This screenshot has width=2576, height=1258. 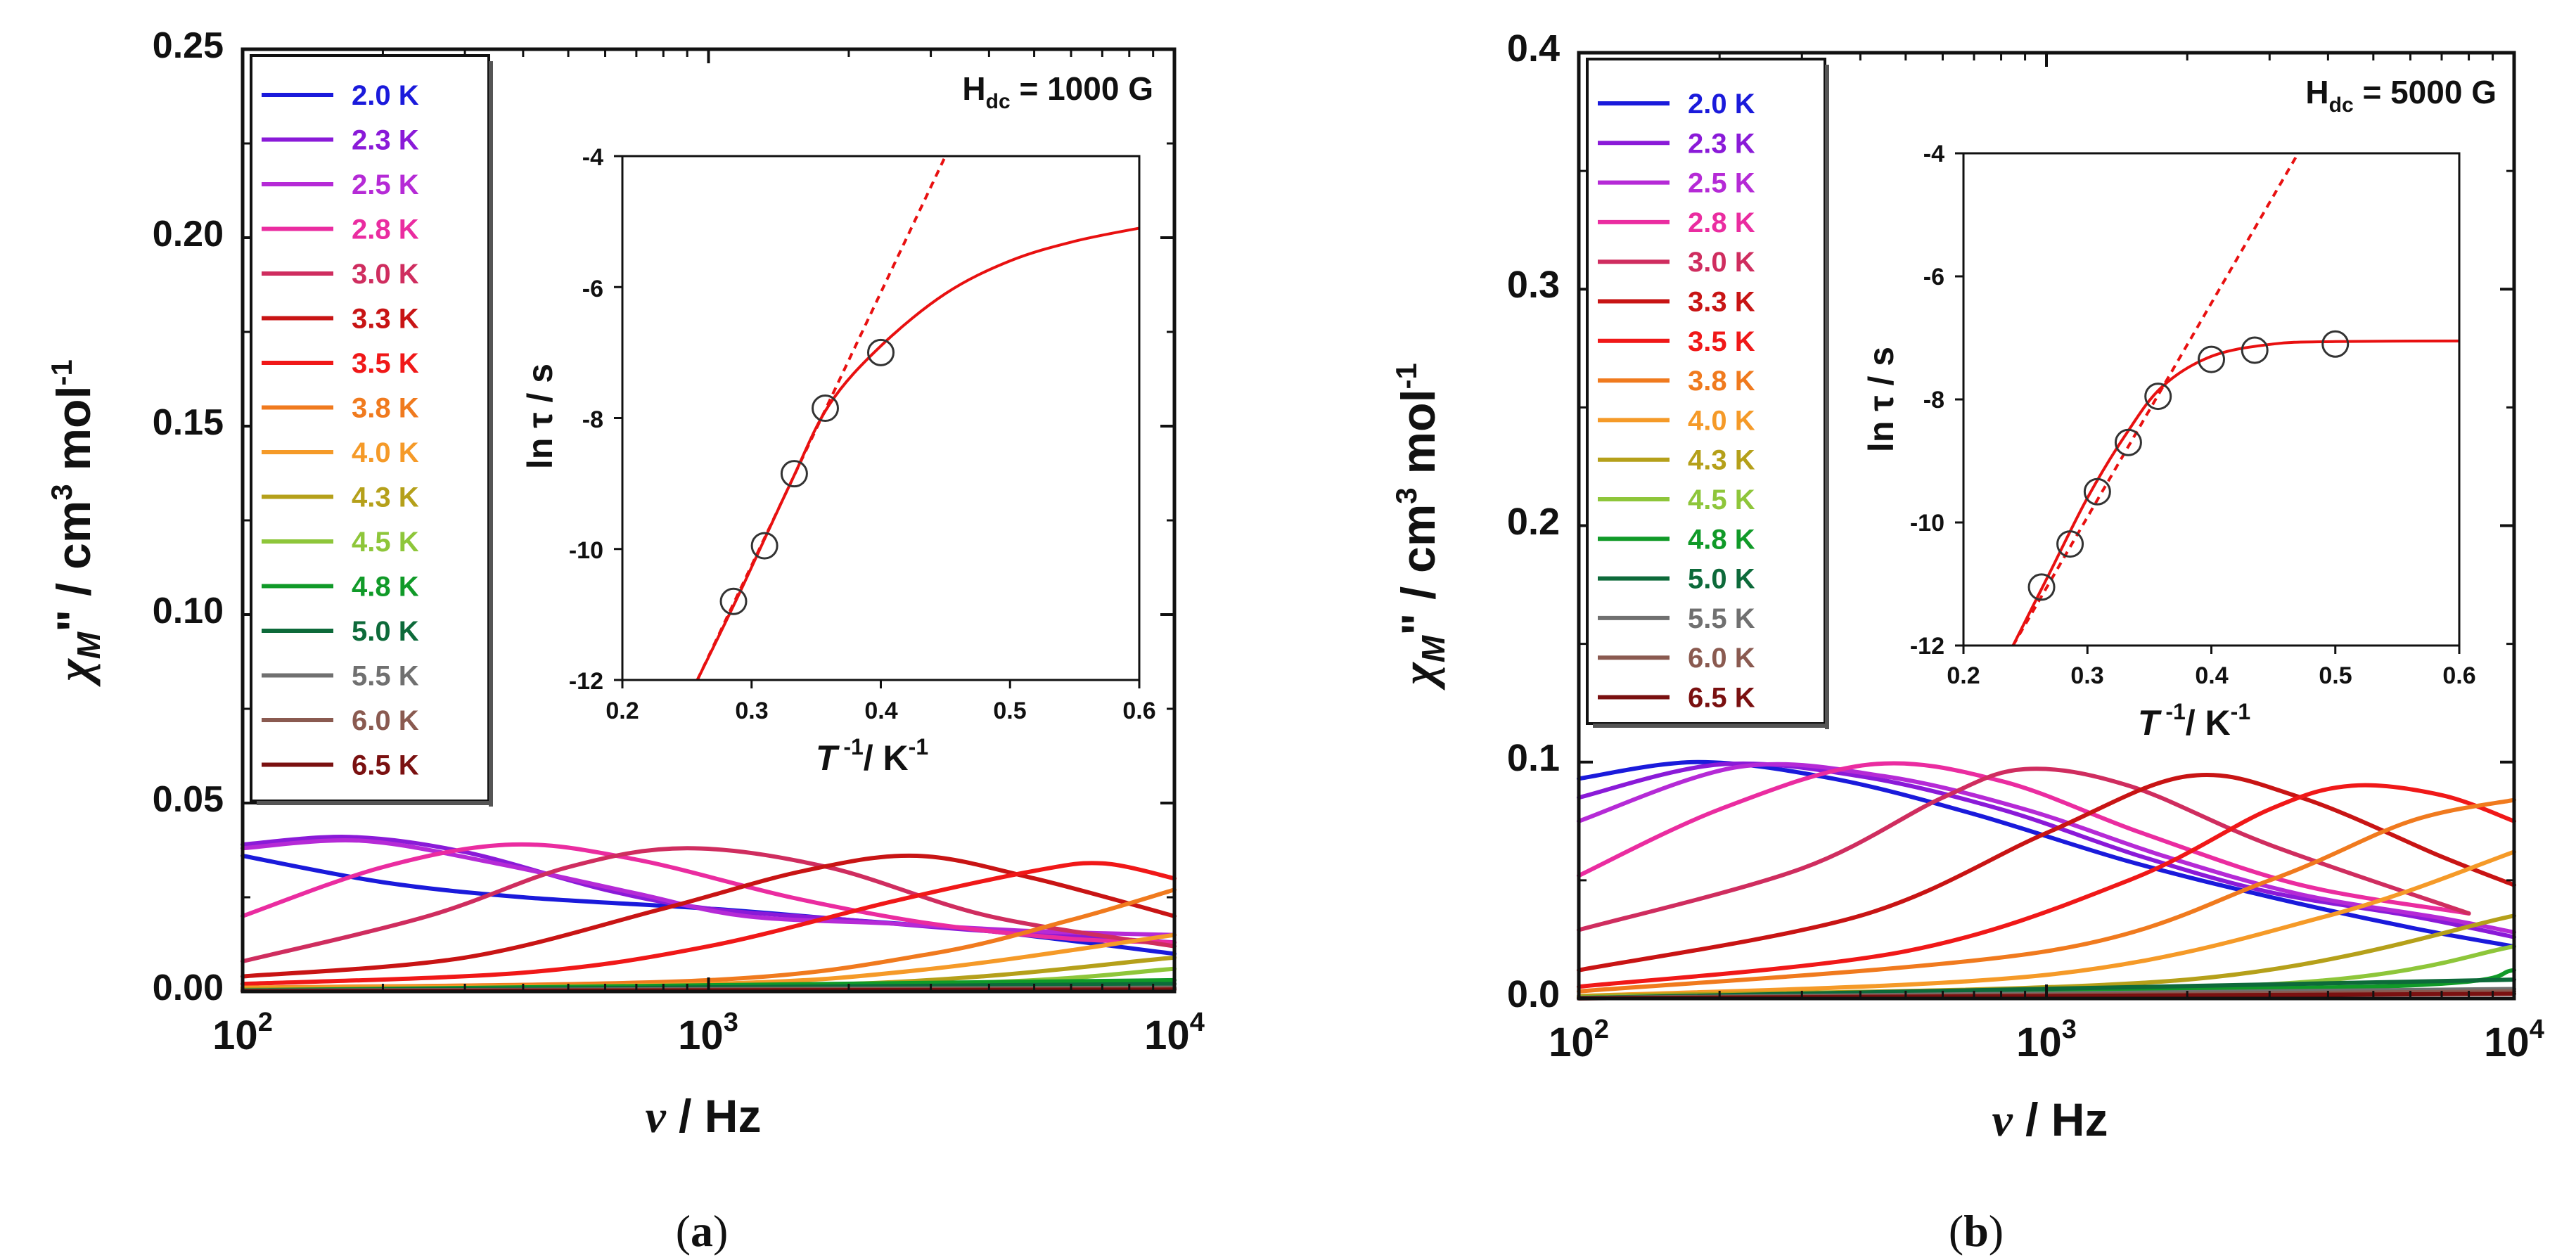 I want to click on panel-b-inset-xtick-label: 0.5, so click(x=2335, y=675).